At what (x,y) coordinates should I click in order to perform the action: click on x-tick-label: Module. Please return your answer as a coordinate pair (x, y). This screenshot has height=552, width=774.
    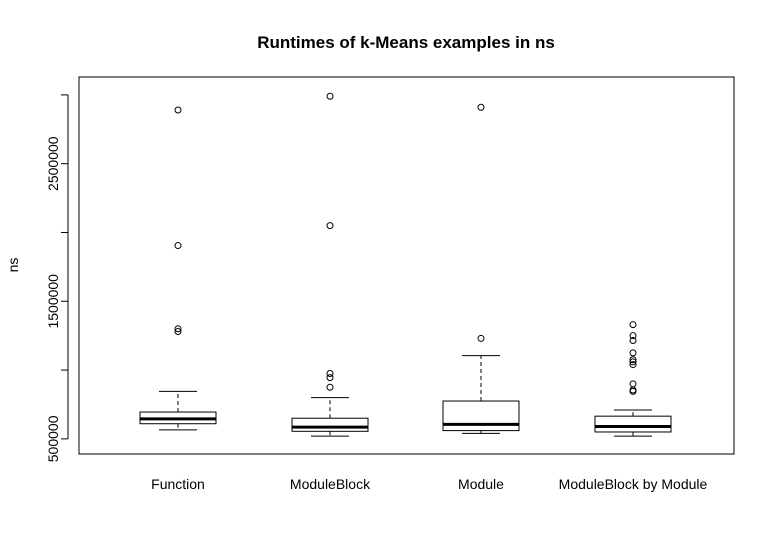
    Looking at the image, I should click on (481, 484).